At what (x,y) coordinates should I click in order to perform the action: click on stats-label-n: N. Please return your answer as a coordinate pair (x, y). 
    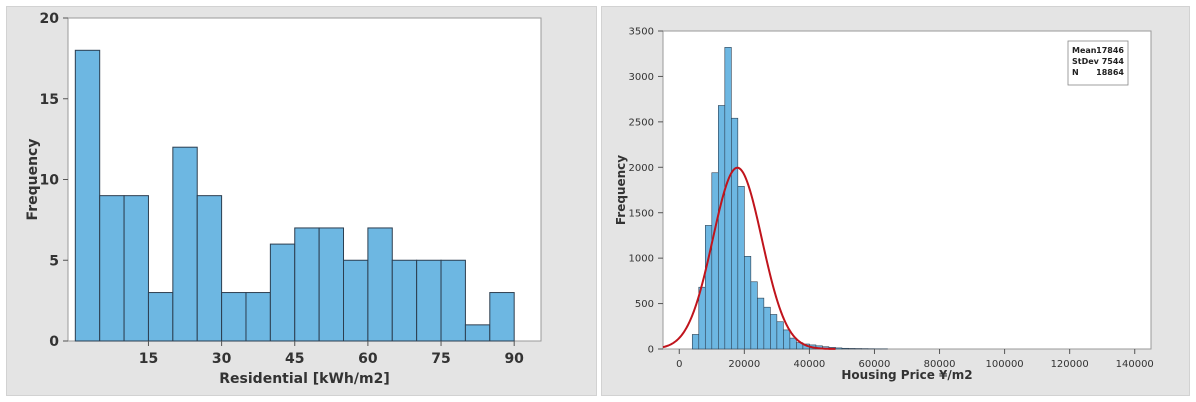
    Looking at the image, I should click on (1075, 72).